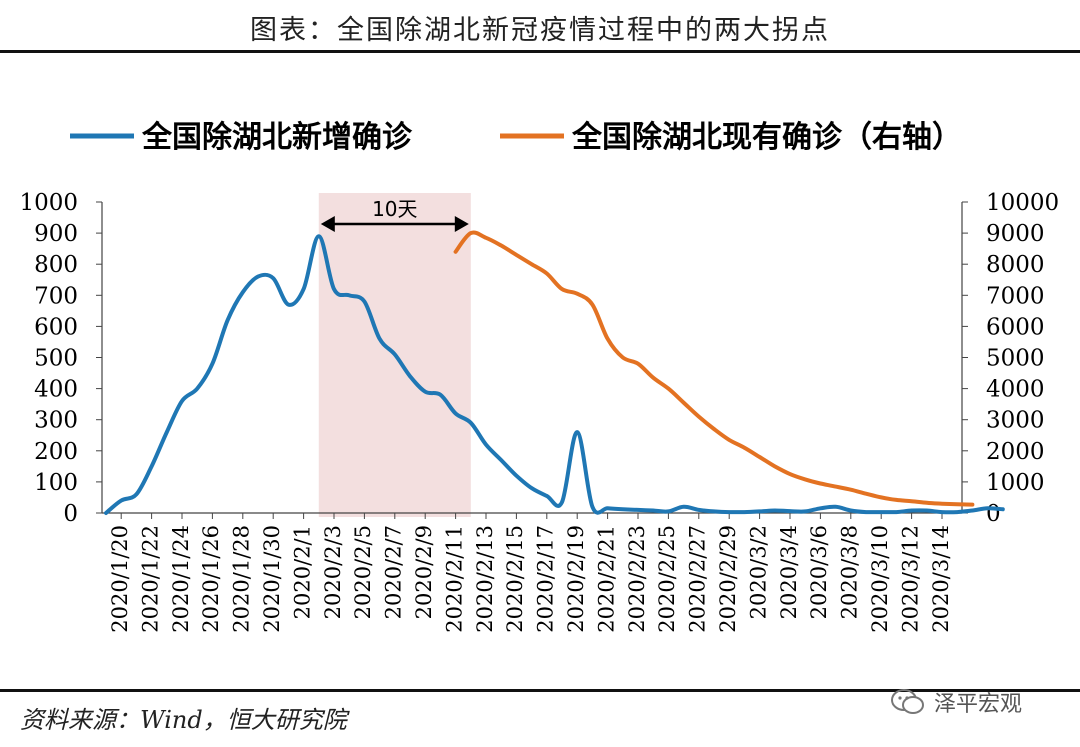  I want to click on x-tick-label: 2020/2/7, so click(394, 572).